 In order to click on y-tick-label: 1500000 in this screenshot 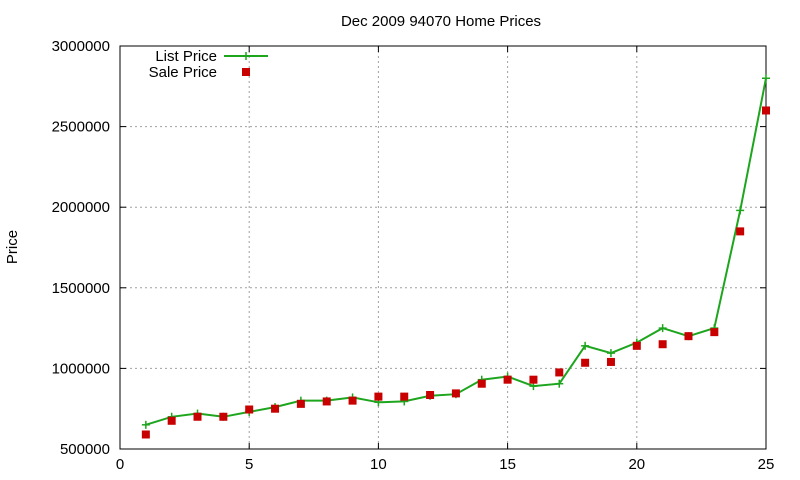, I will do `click(81, 288)`.